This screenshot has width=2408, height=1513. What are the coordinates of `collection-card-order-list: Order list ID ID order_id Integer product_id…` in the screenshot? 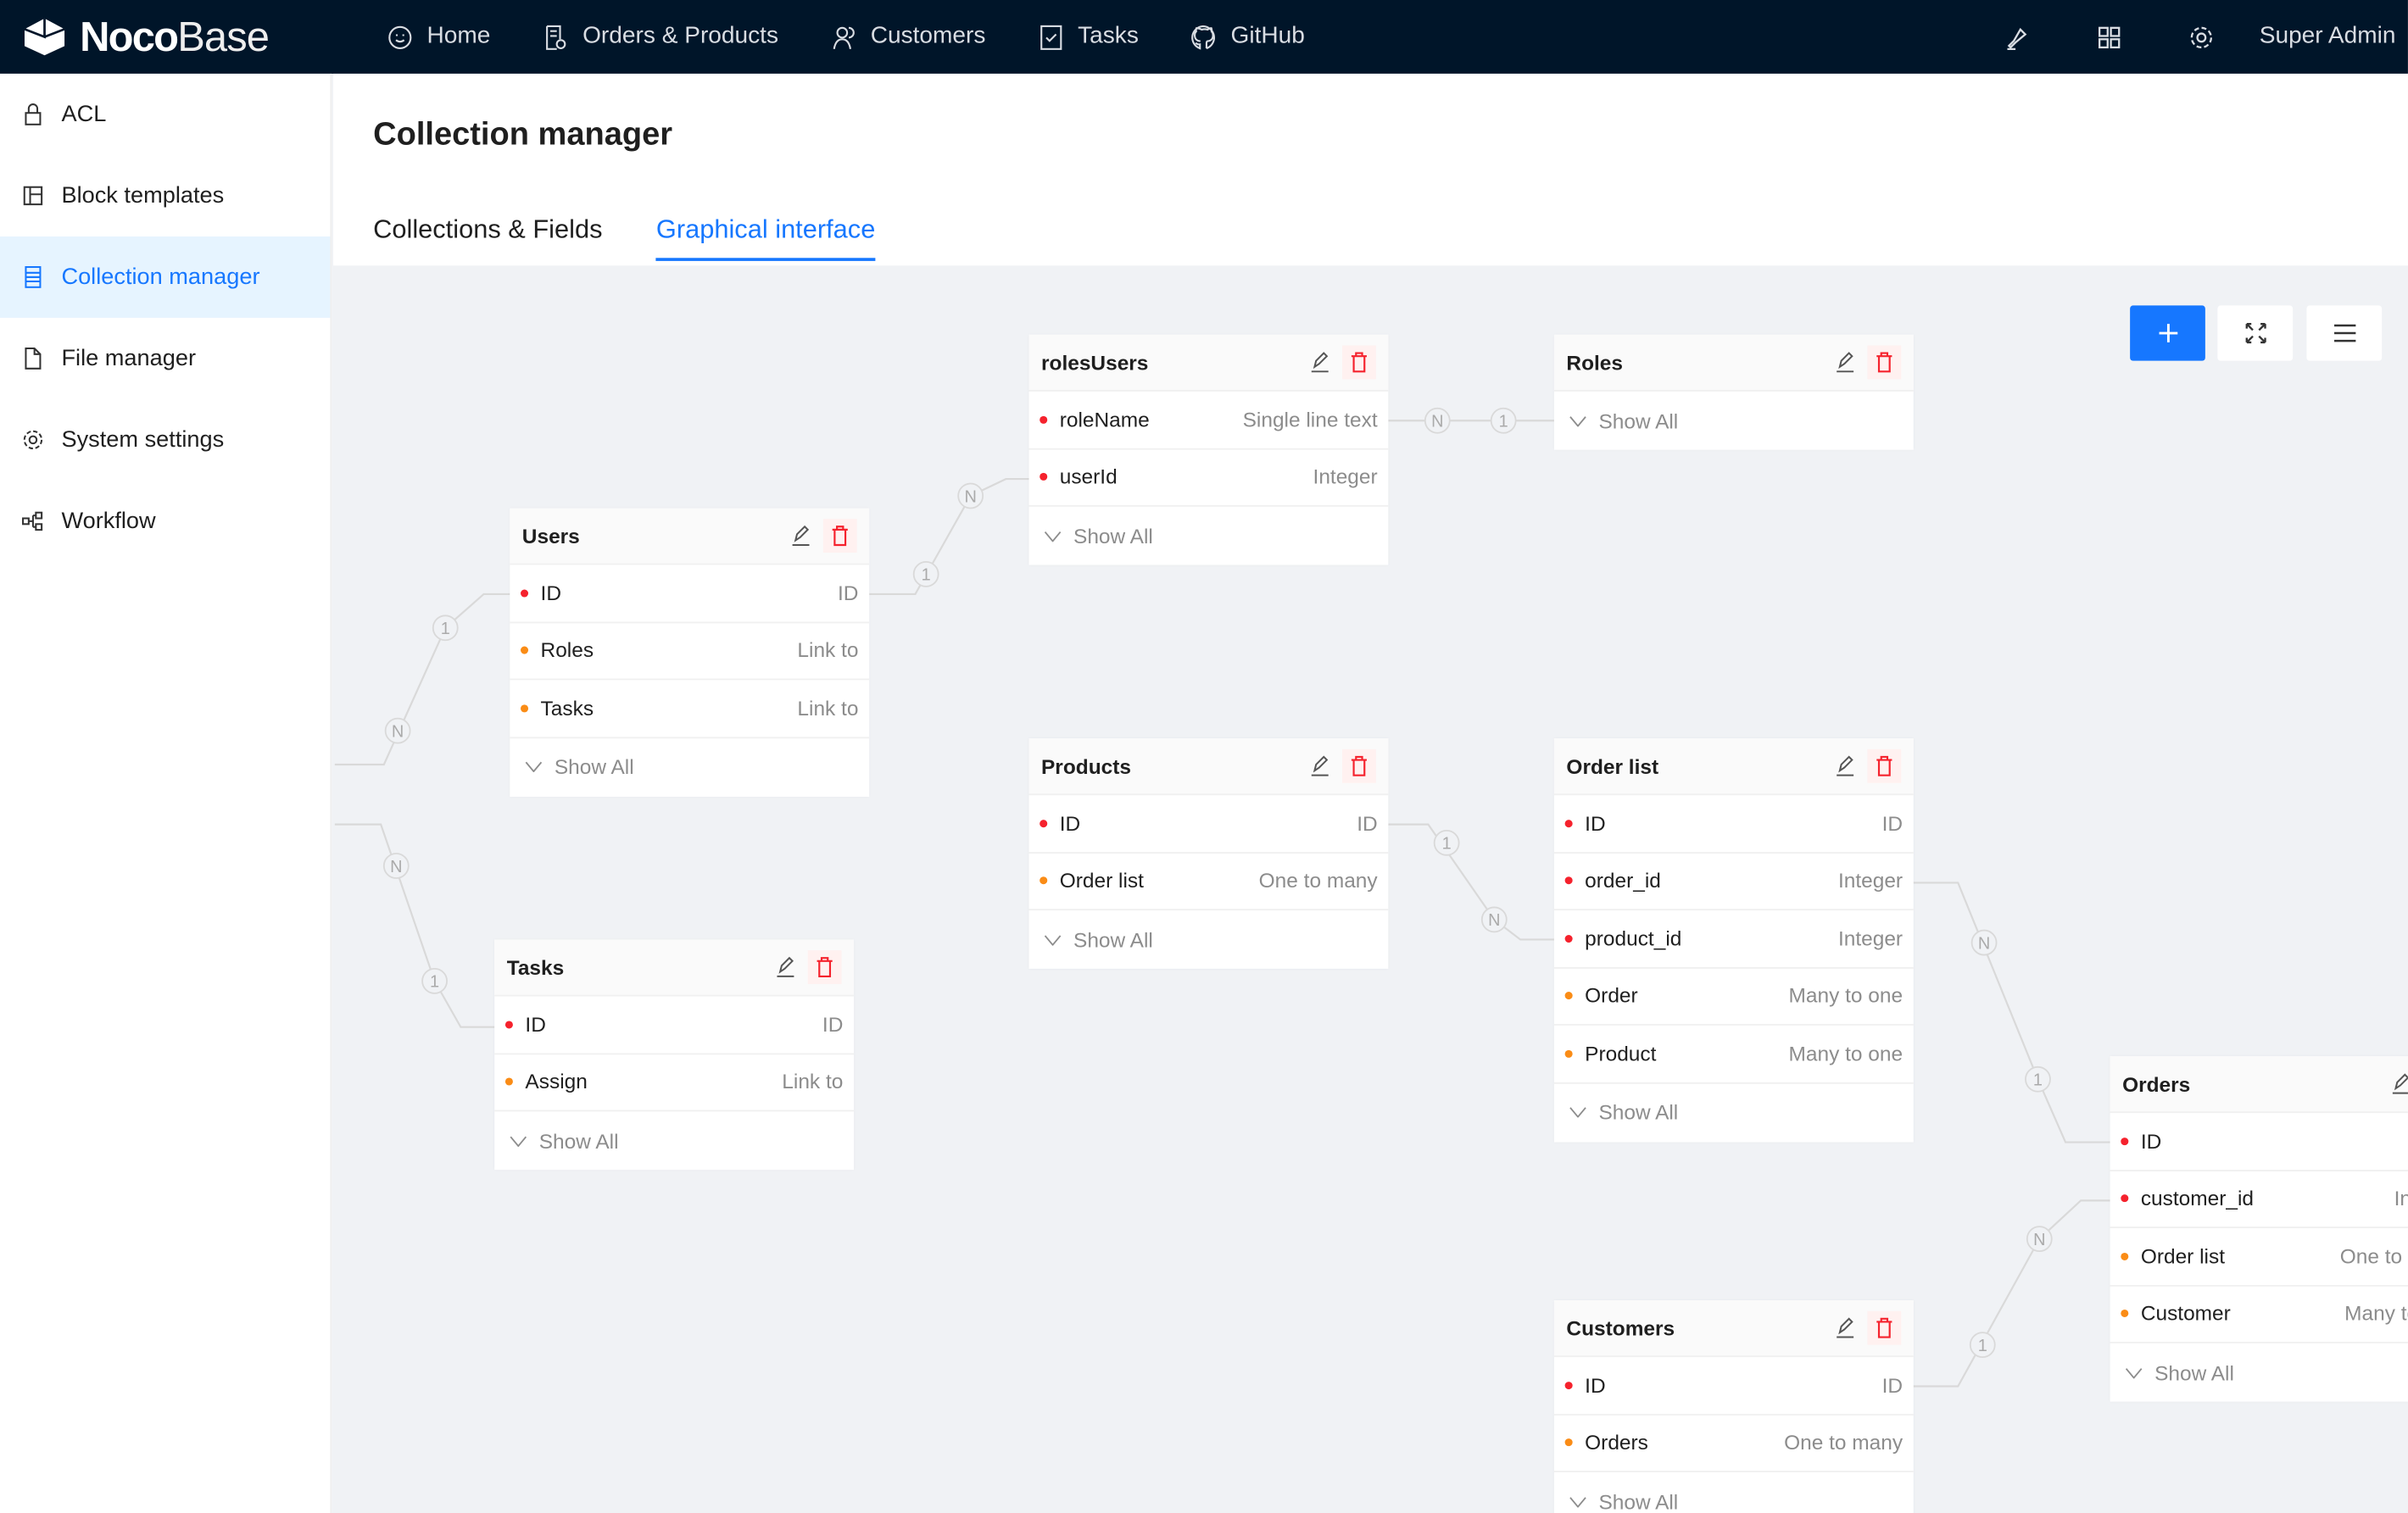 It's located at (1733, 940).